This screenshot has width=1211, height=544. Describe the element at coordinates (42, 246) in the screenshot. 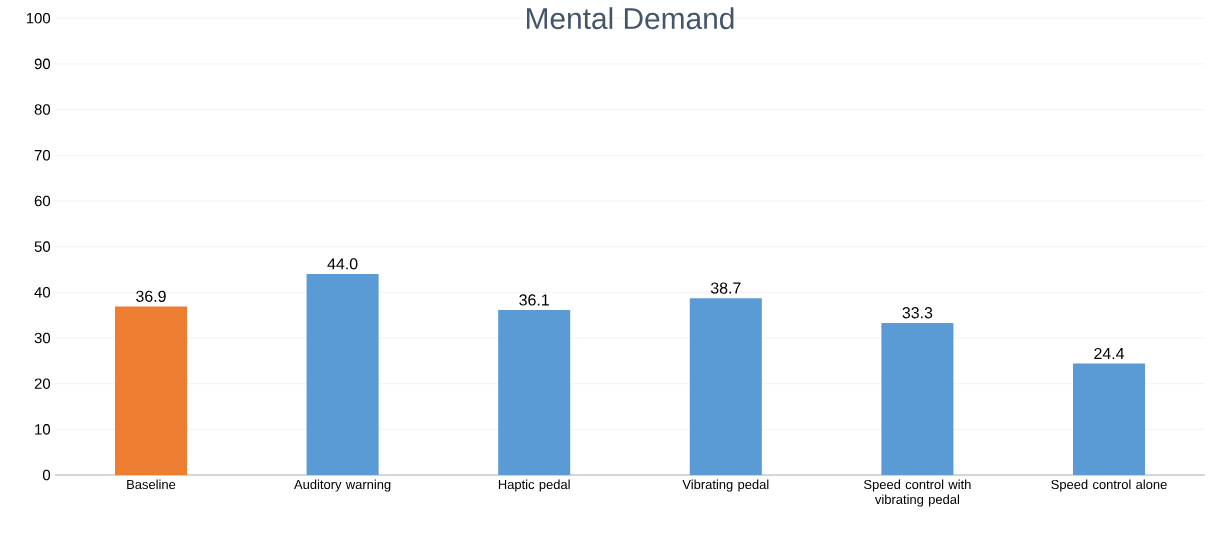

I see `y-tick-label: 50` at that location.